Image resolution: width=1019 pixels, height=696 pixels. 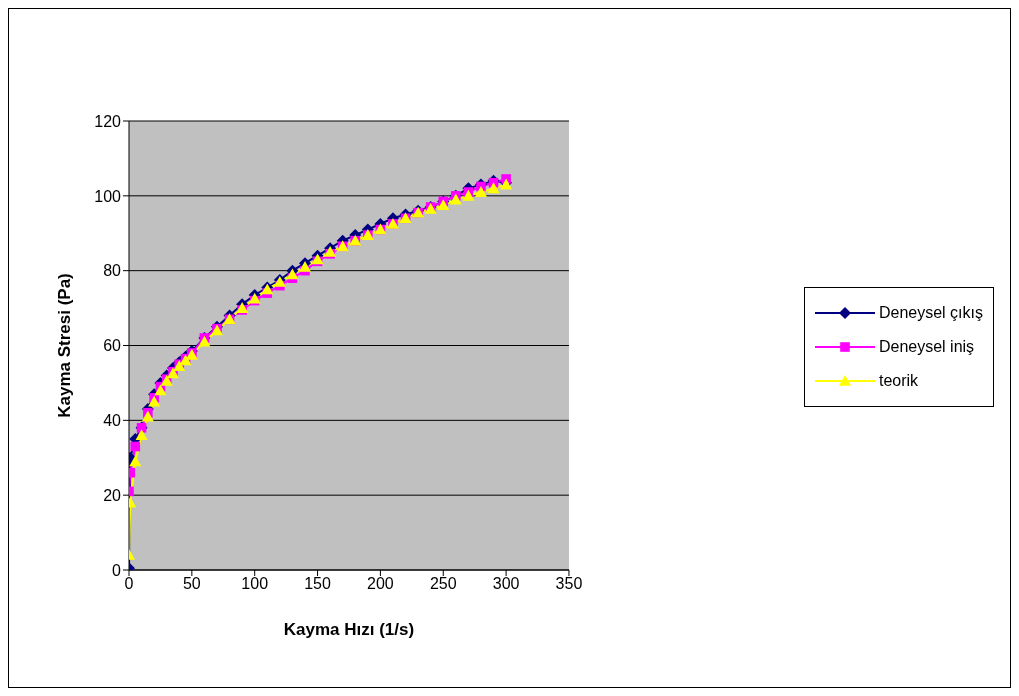 What do you see at coordinates (112, 421) in the screenshot?
I see `y-tick-label: 40` at bounding box center [112, 421].